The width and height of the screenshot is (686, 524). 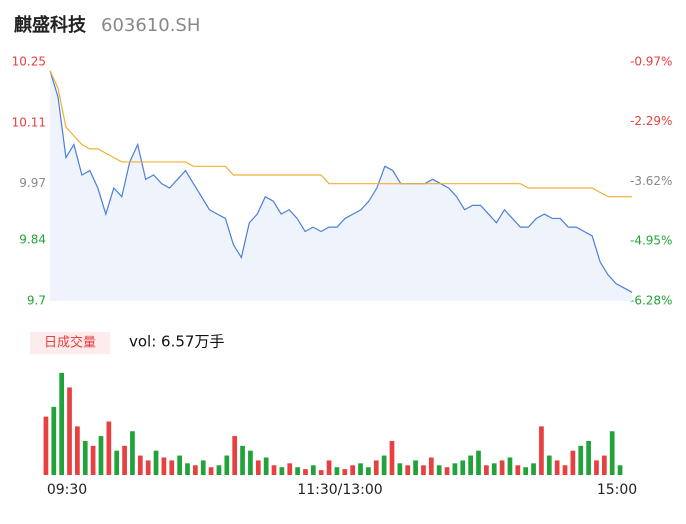 I want to click on y-tick-label: 10.25, so click(x=29, y=62).